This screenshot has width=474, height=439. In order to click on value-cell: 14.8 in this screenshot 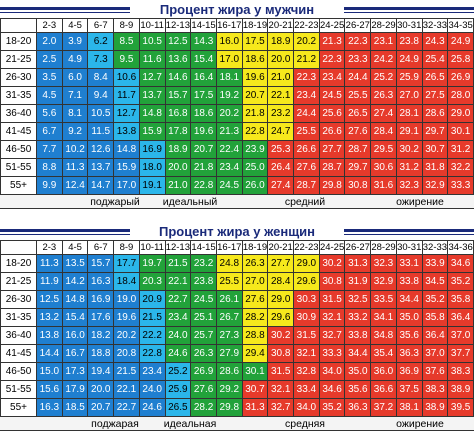, I will do `click(152, 114)`.